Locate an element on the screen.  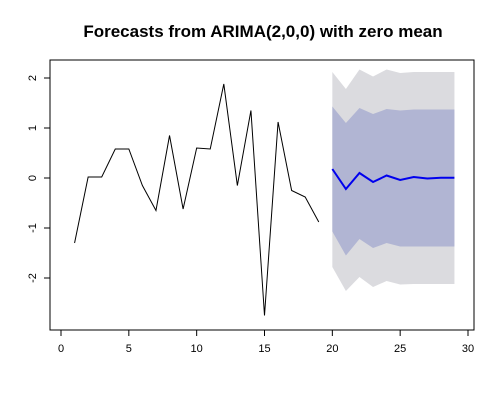
forecast-series-line is located at coordinates (393, 179).